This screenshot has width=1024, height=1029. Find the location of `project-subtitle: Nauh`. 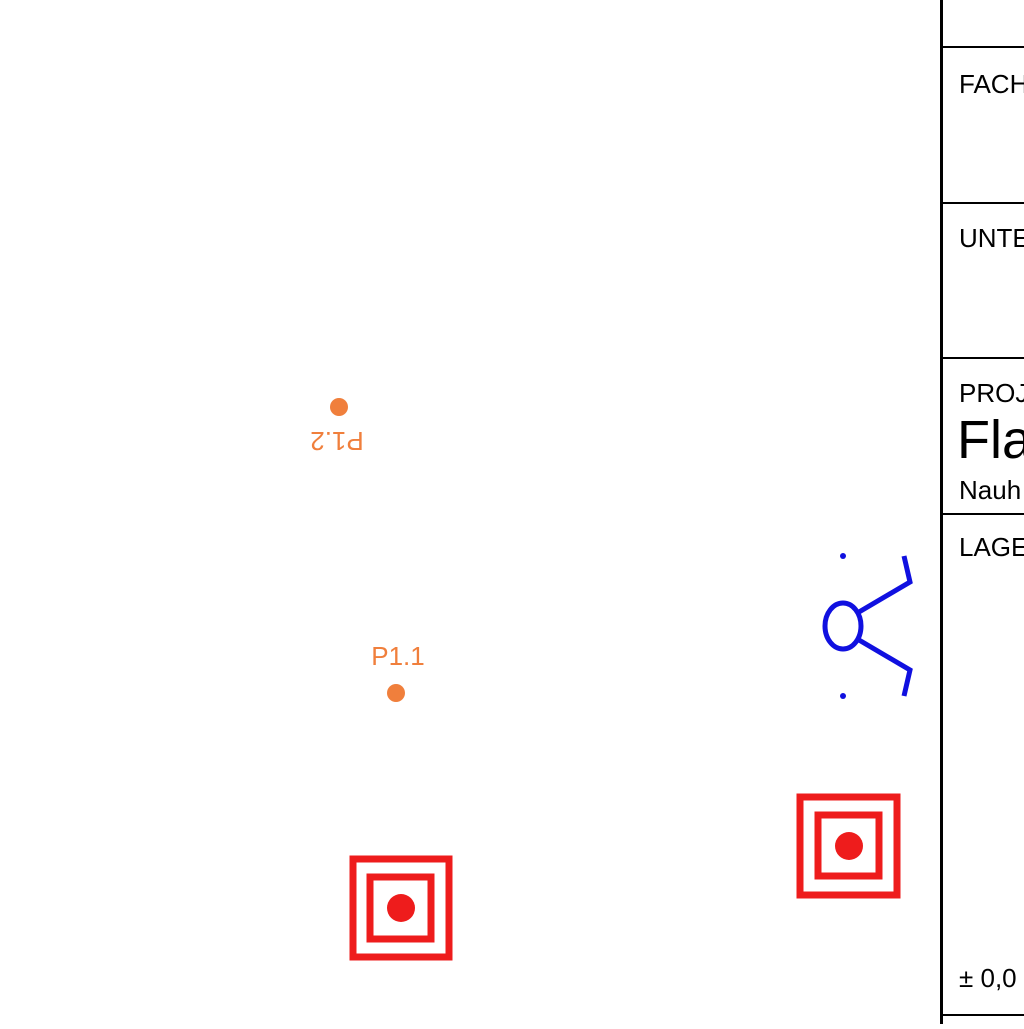

project-subtitle: Nauh is located at coordinates (990, 490).